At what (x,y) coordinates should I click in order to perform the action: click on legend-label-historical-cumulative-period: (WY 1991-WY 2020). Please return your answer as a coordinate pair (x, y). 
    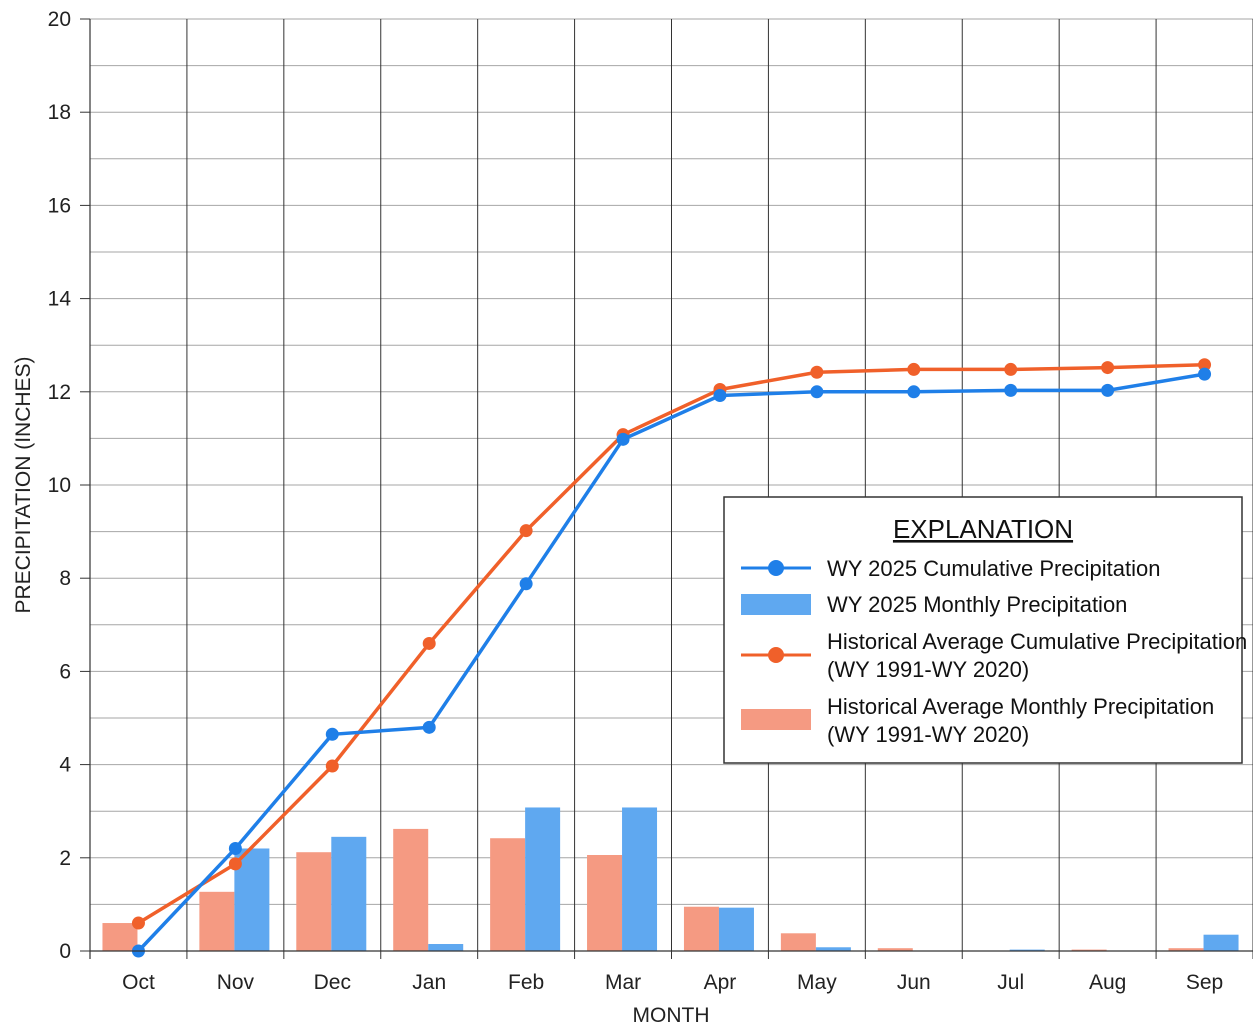
    Looking at the image, I should click on (928, 669).